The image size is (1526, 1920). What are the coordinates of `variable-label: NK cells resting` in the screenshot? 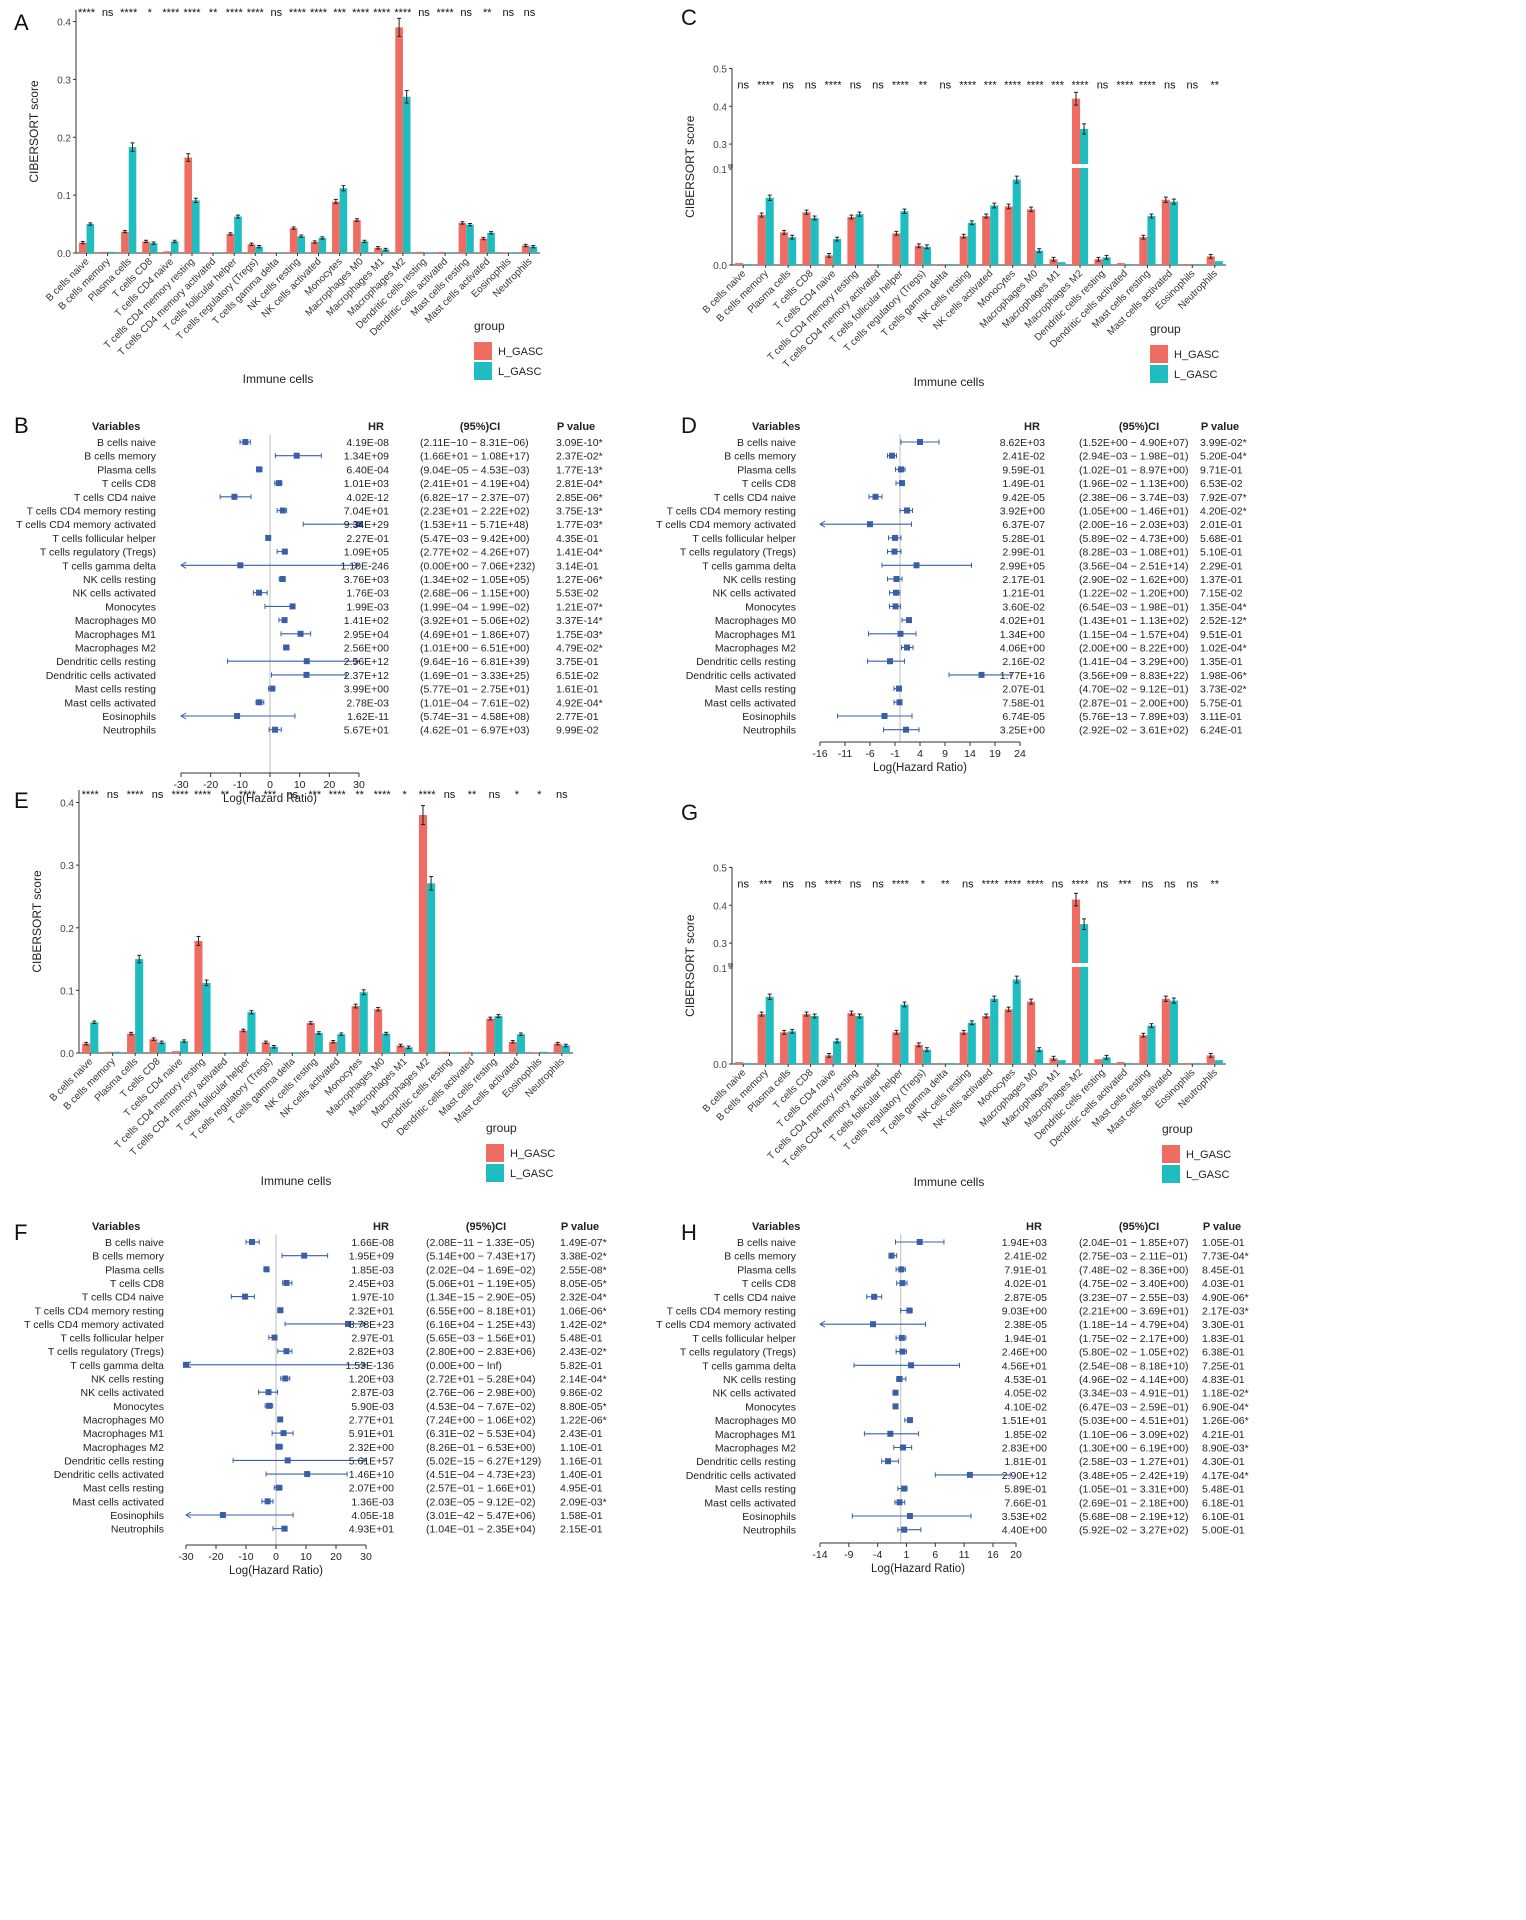 It's located at (127, 1380).